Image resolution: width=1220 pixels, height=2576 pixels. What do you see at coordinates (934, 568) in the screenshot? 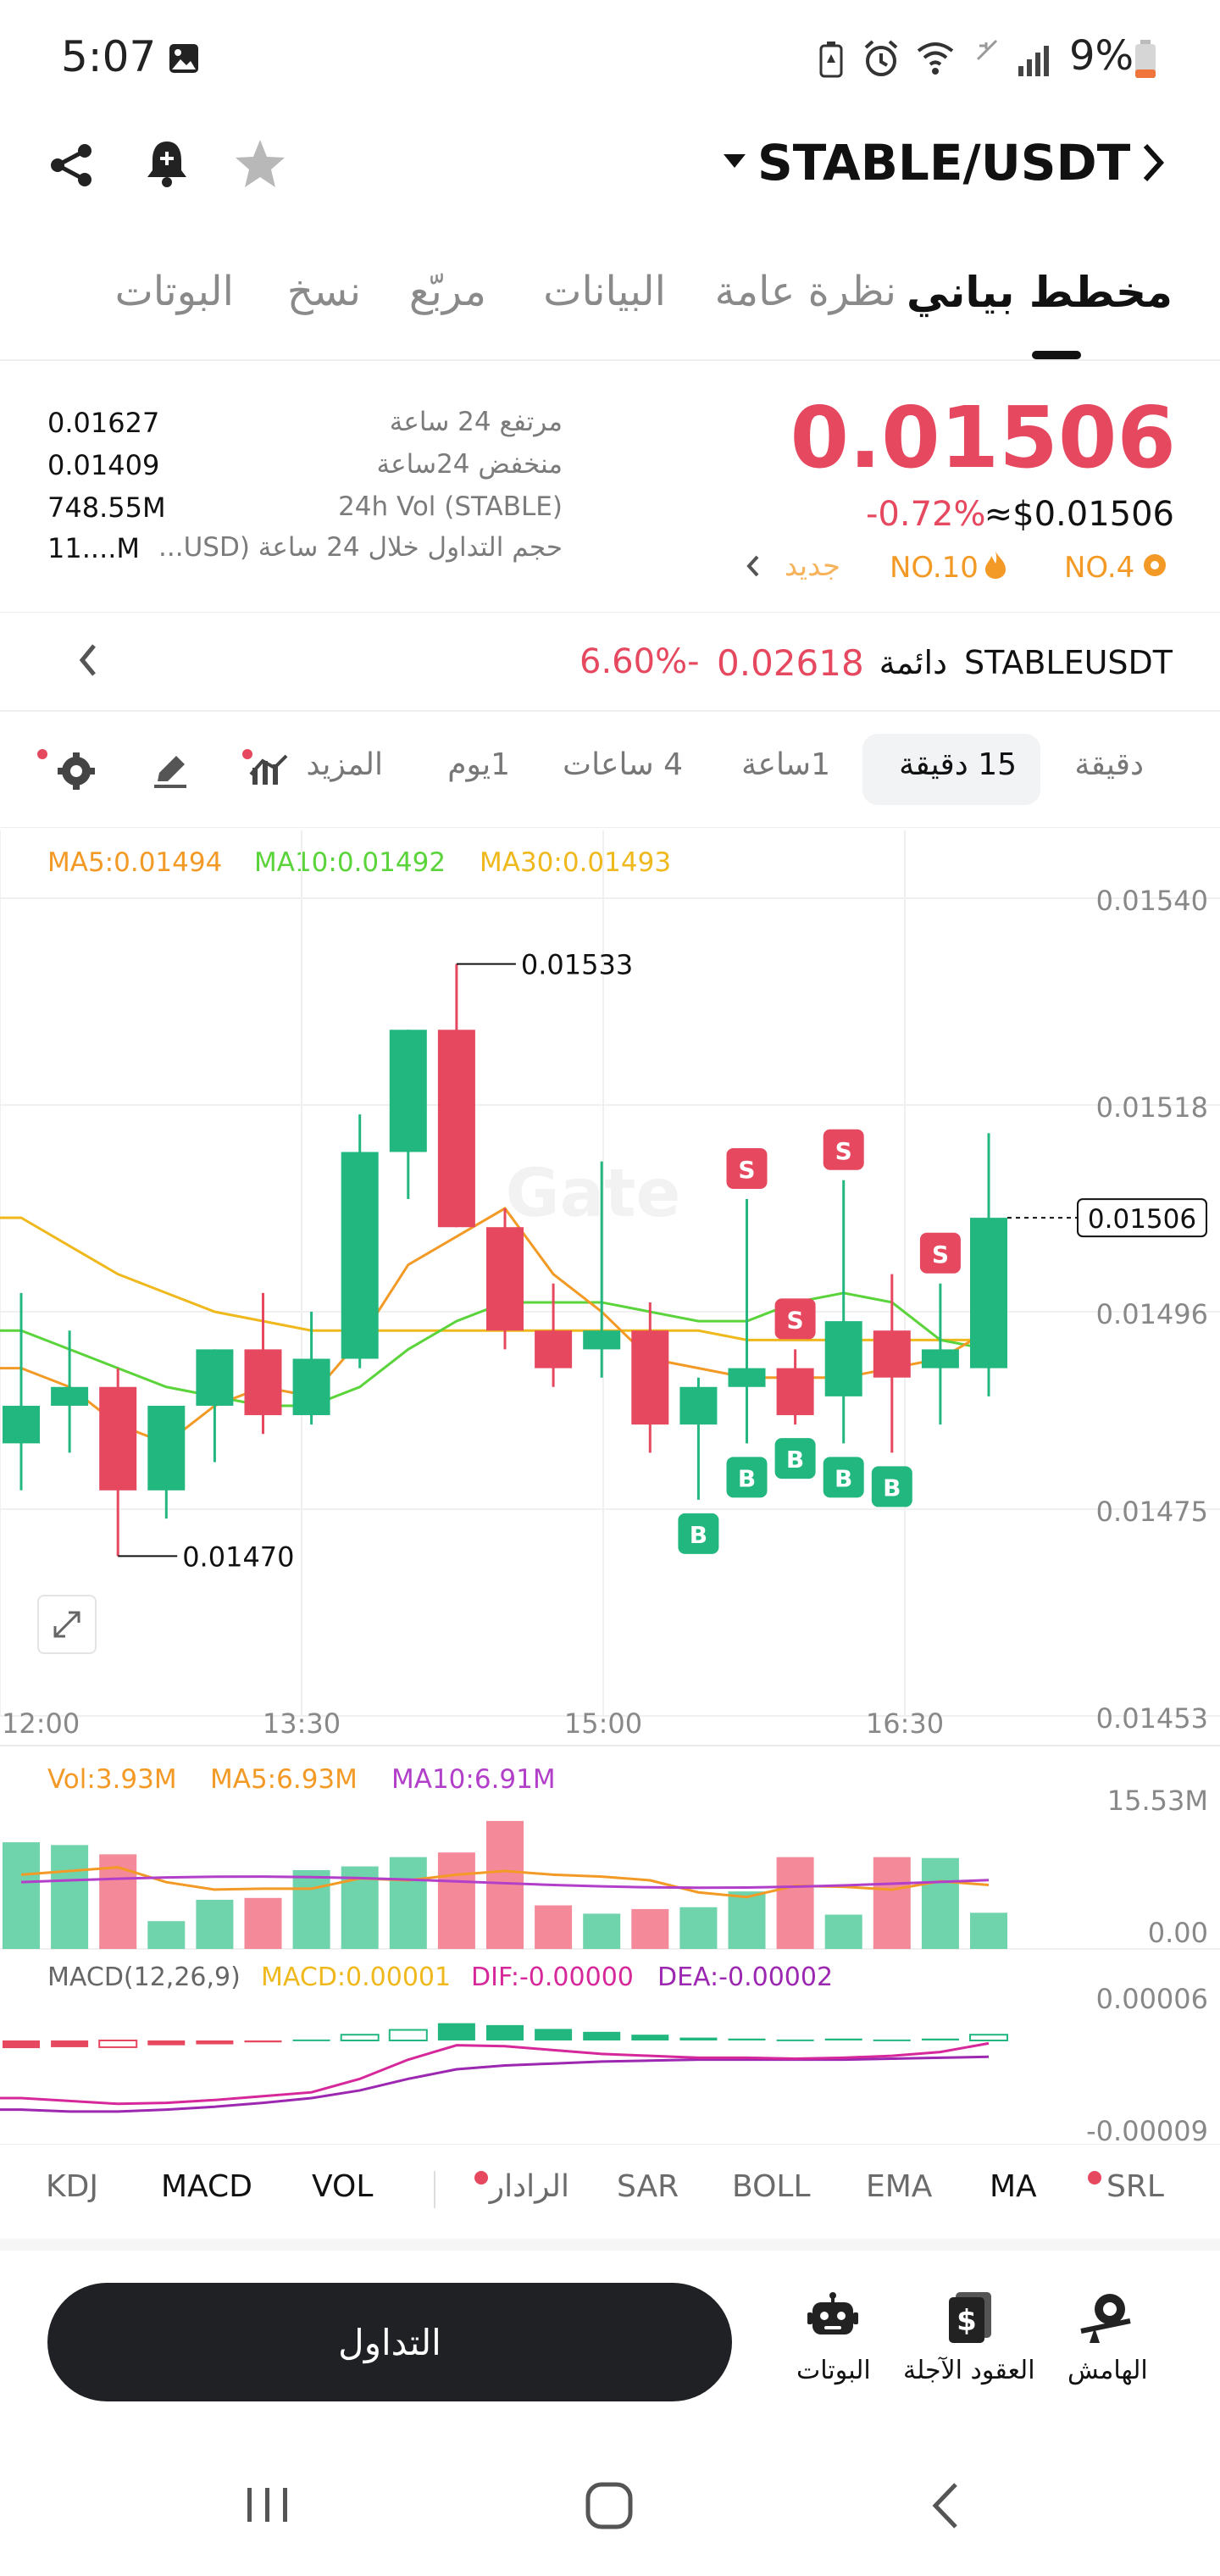
I see `hot-tag: NO.10` at bounding box center [934, 568].